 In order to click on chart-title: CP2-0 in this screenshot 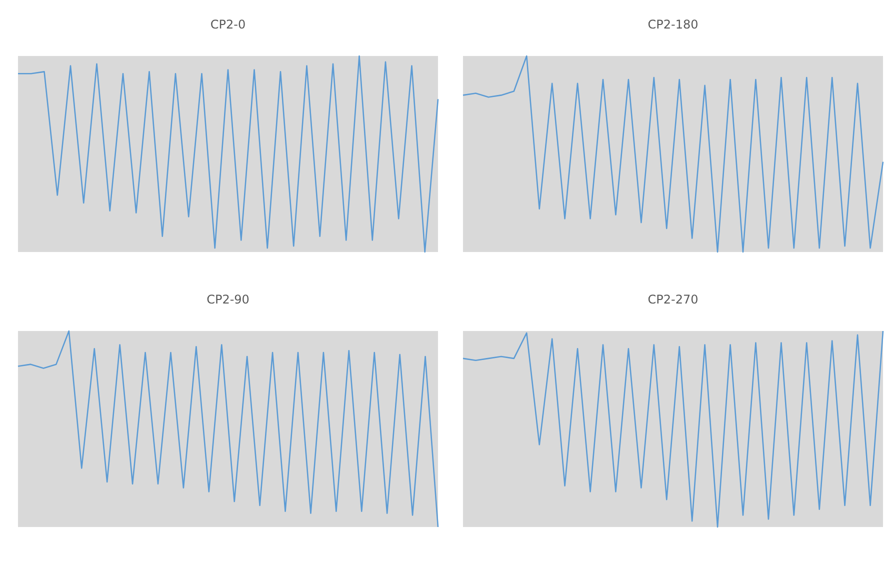, I will do `click(228, 24)`.